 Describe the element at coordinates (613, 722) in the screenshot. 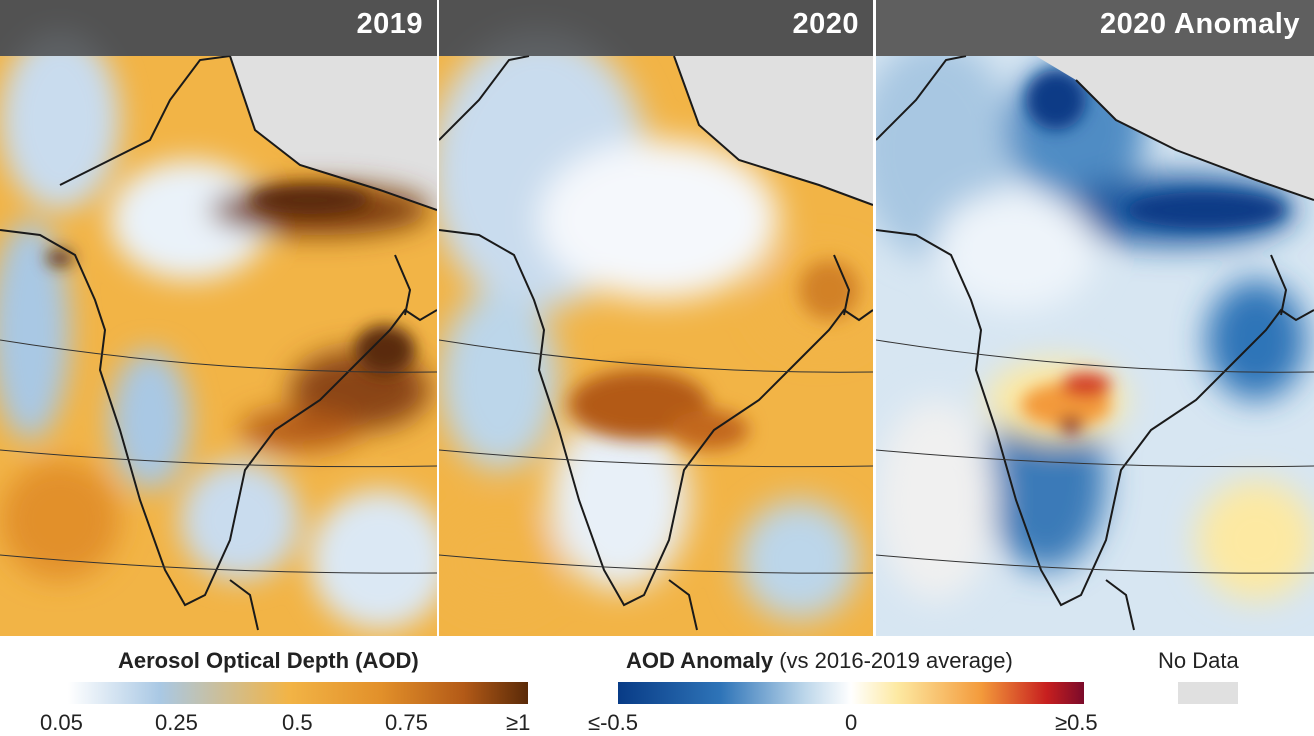

I see `legend-anomaly-tick: ≤-0.5` at that location.